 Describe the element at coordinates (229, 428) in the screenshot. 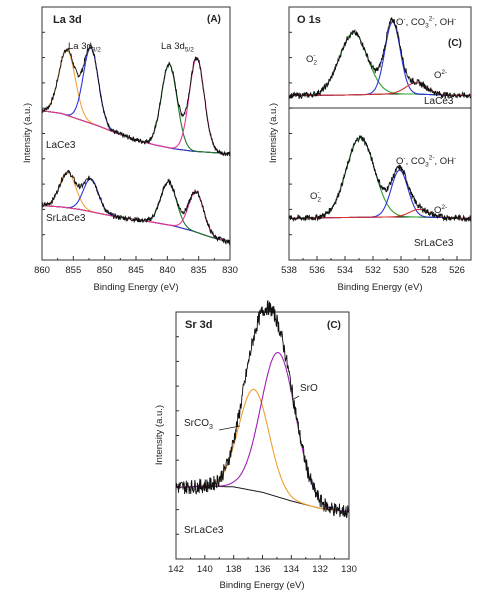

I see `srco3-leader` at that location.